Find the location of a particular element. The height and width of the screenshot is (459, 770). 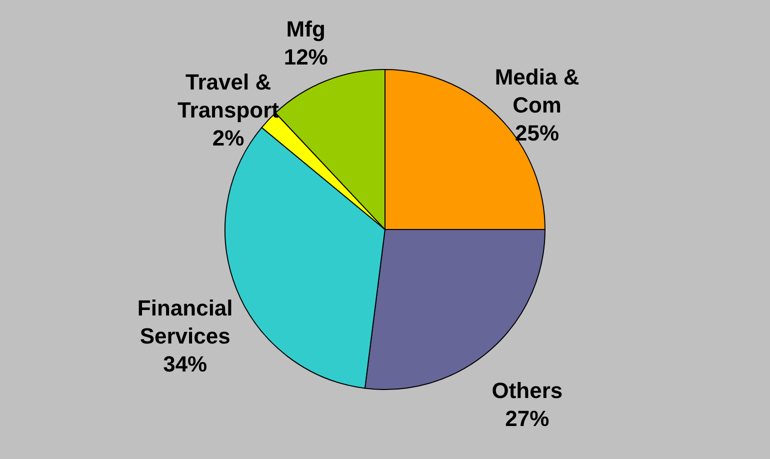

data-label: 12% is located at coordinates (306, 57).